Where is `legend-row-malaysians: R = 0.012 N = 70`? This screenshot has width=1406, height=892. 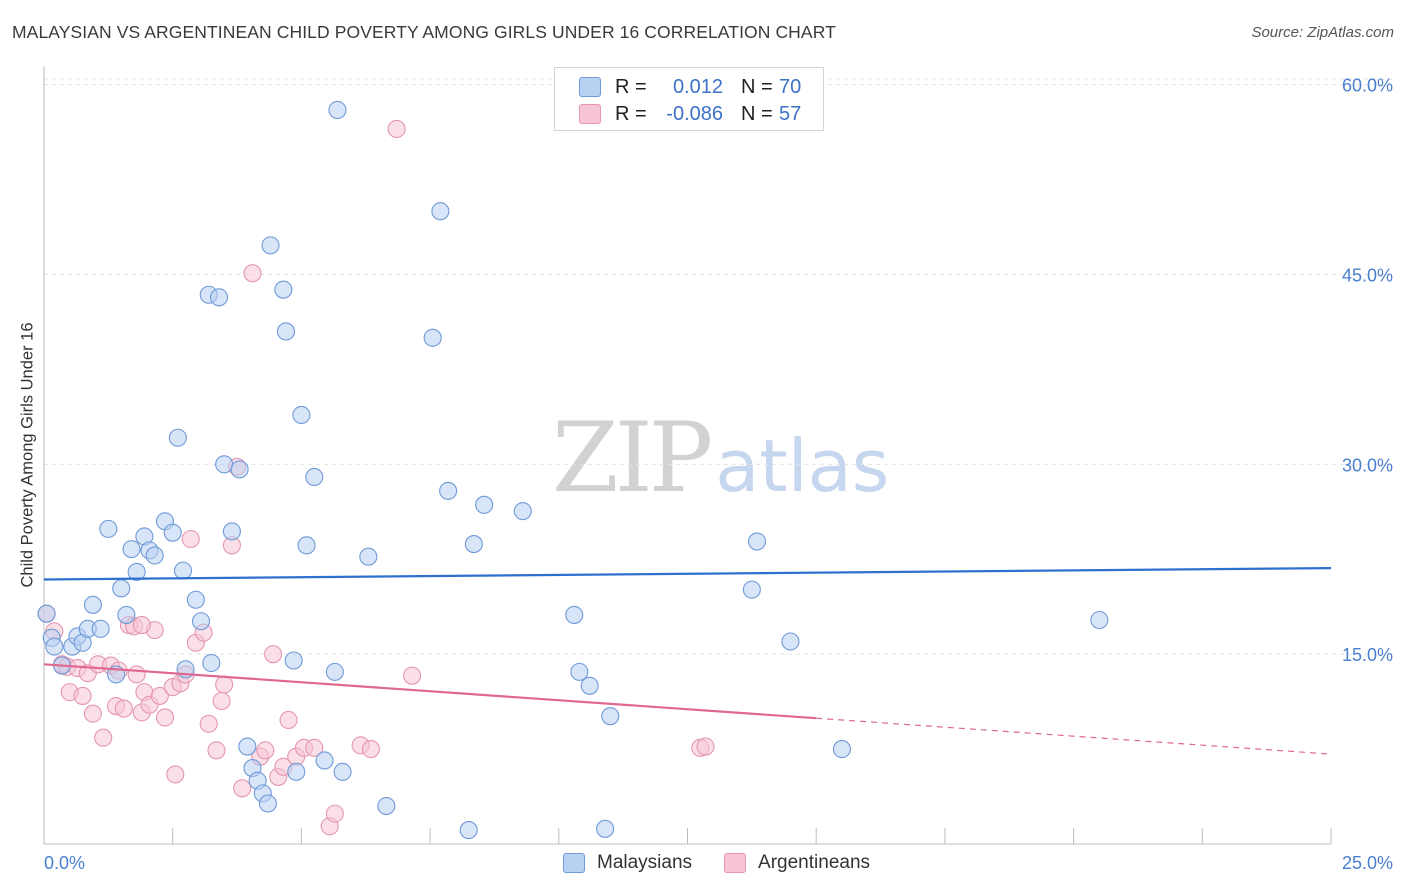
legend-row-malaysians: R = 0.012 N = 70 is located at coordinates (690, 87).